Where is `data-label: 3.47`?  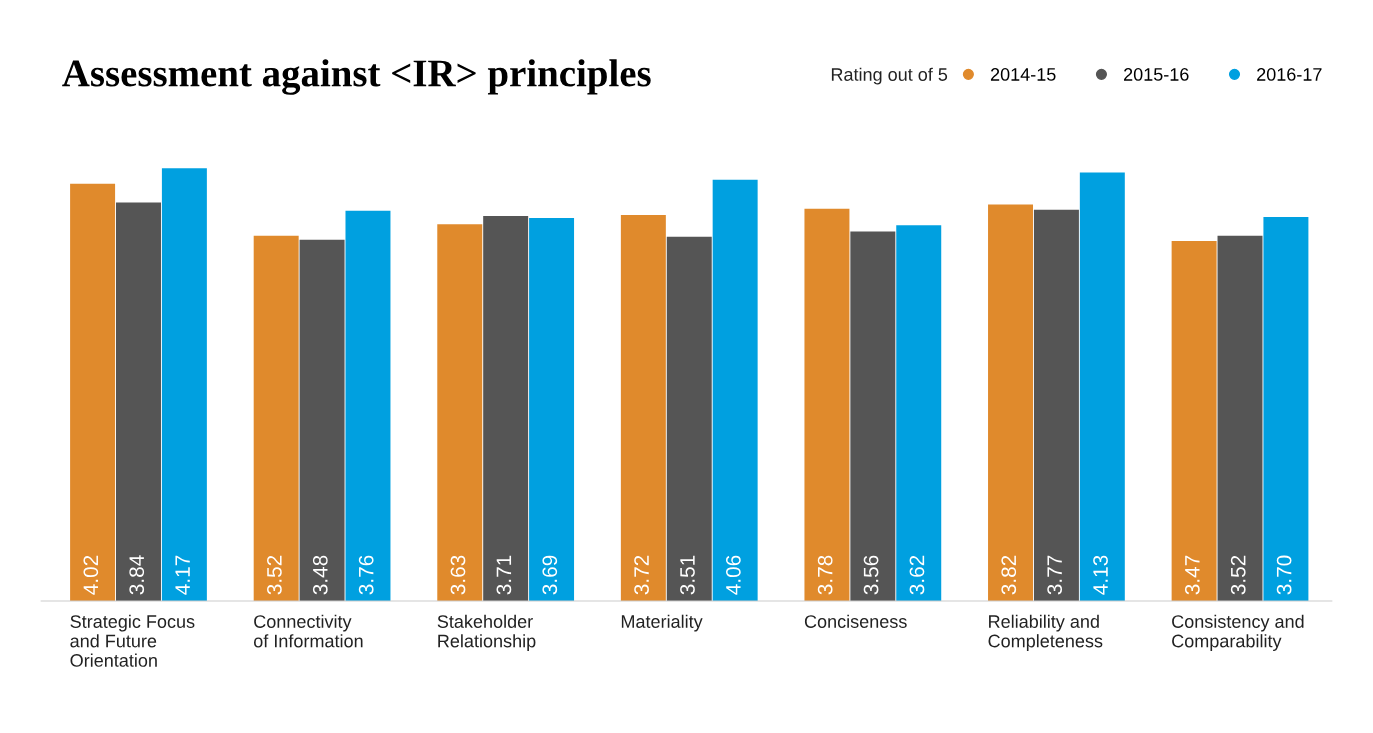
data-label: 3.47 is located at coordinates (1192, 575).